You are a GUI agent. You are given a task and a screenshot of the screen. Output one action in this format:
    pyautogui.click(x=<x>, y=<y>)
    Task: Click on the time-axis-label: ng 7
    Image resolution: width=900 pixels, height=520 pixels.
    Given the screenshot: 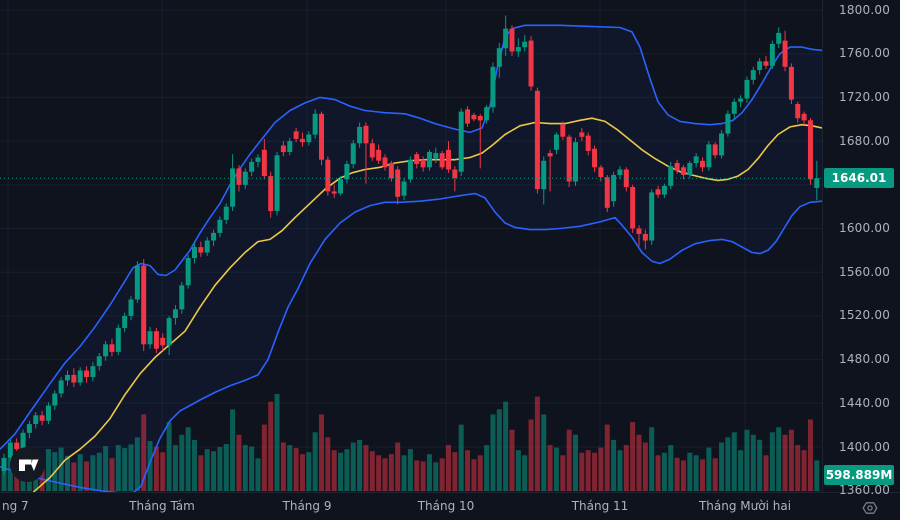 What is the action you would take?
    pyautogui.click(x=15, y=506)
    